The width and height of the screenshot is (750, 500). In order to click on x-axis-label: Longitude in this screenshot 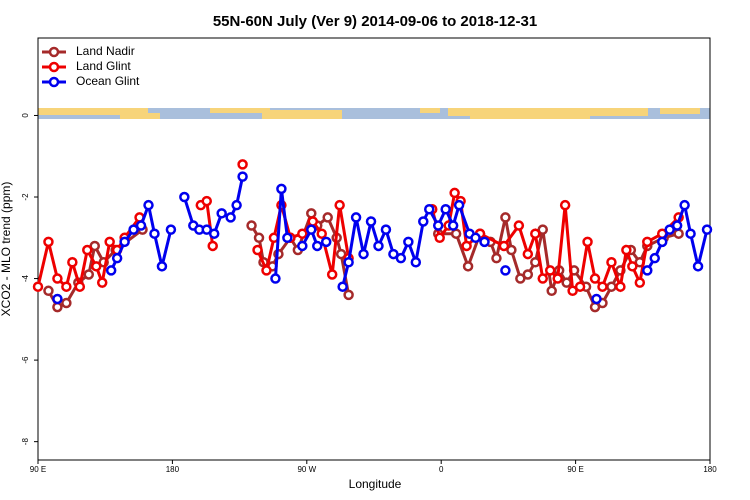, I will do `click(375, 484)`.